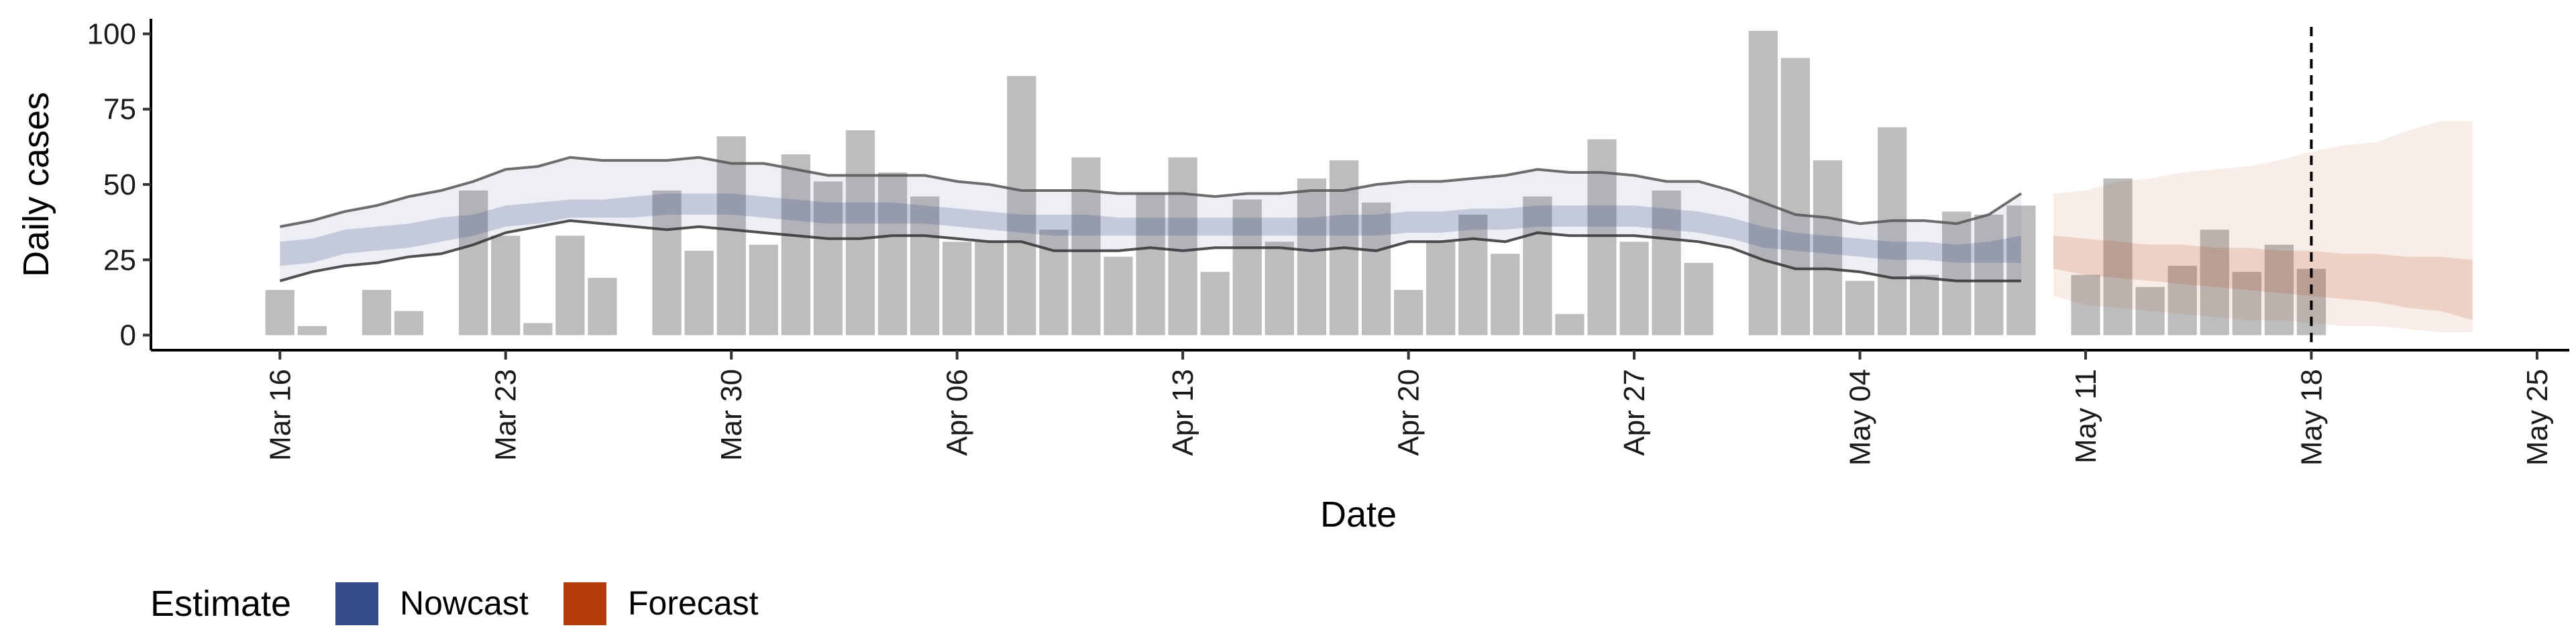 This screenshot has width=2576, height=644. What do you see at coordinates (585, 603) in the screenshot?
I see `legend-swatch-forecast` at bounding box center [585, 603].